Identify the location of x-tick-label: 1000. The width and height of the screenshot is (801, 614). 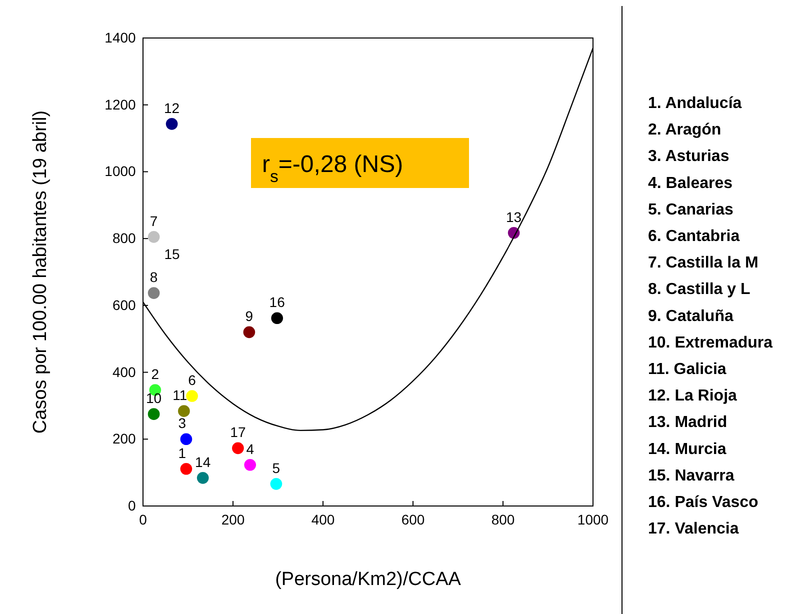
(593, 519).